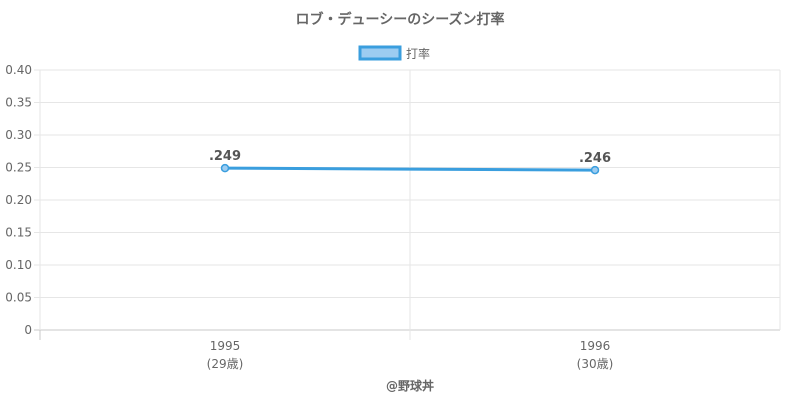  I want to click on credit-text: @野球丼, so click(410, 385).